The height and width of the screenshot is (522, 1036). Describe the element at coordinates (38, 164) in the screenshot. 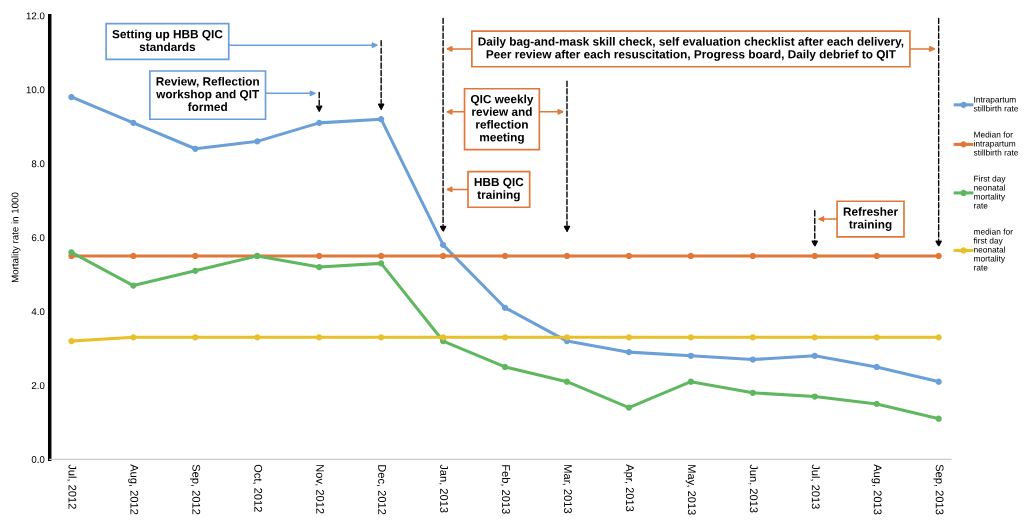

I see `y-tick-label: 8.0` at that location.